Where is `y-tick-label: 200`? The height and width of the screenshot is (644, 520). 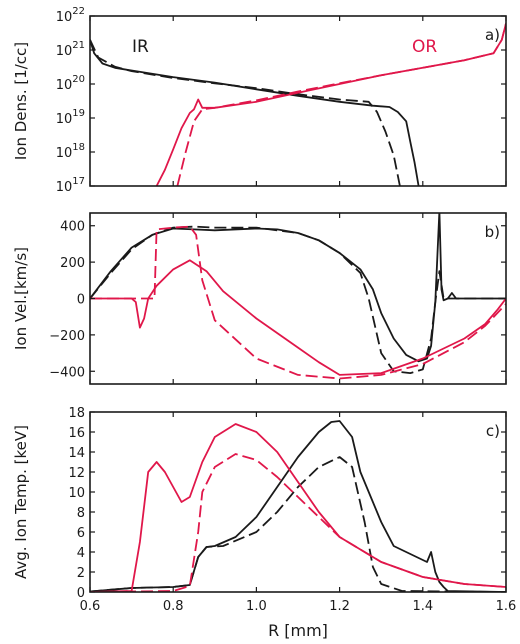 y-tick-label: 200 is located at coordinates (72, 263).